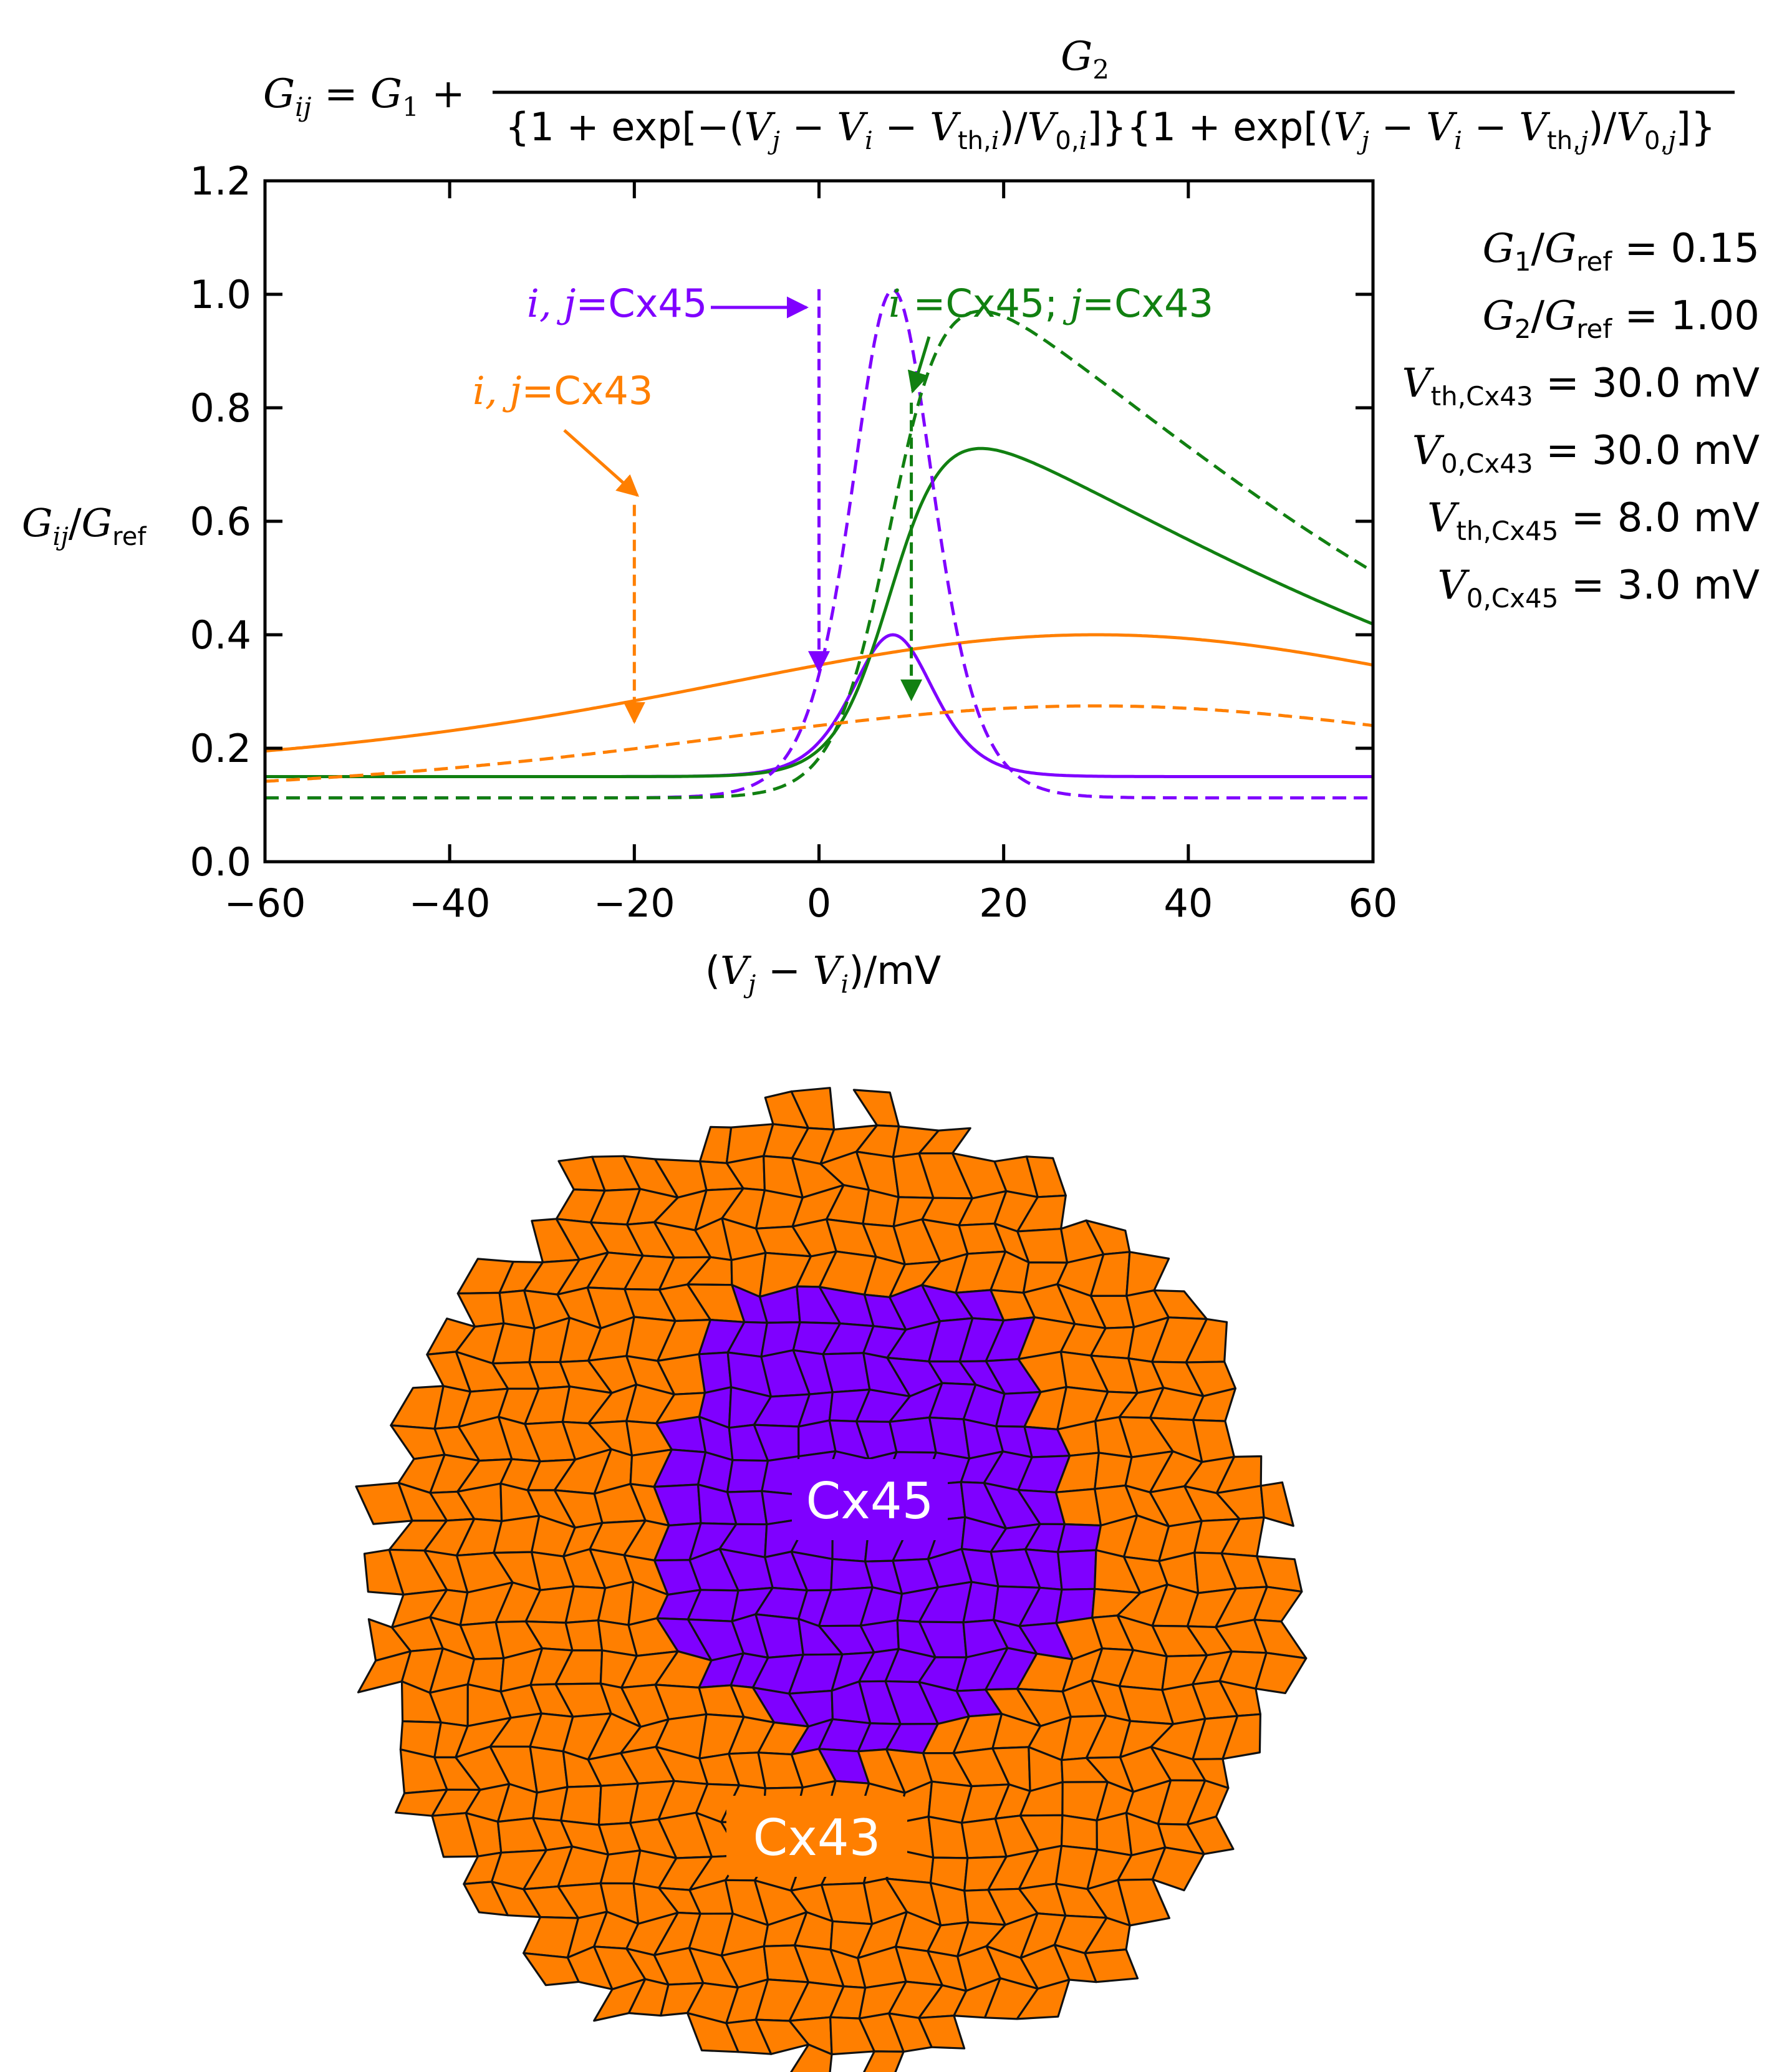 Image resolution: width=1792 pixels, height=2072 pixels. What do you see at coordinates (1004, 903) in the screenshot?
I see `x-tick-label: 20` at bounding box center [1004, 903].